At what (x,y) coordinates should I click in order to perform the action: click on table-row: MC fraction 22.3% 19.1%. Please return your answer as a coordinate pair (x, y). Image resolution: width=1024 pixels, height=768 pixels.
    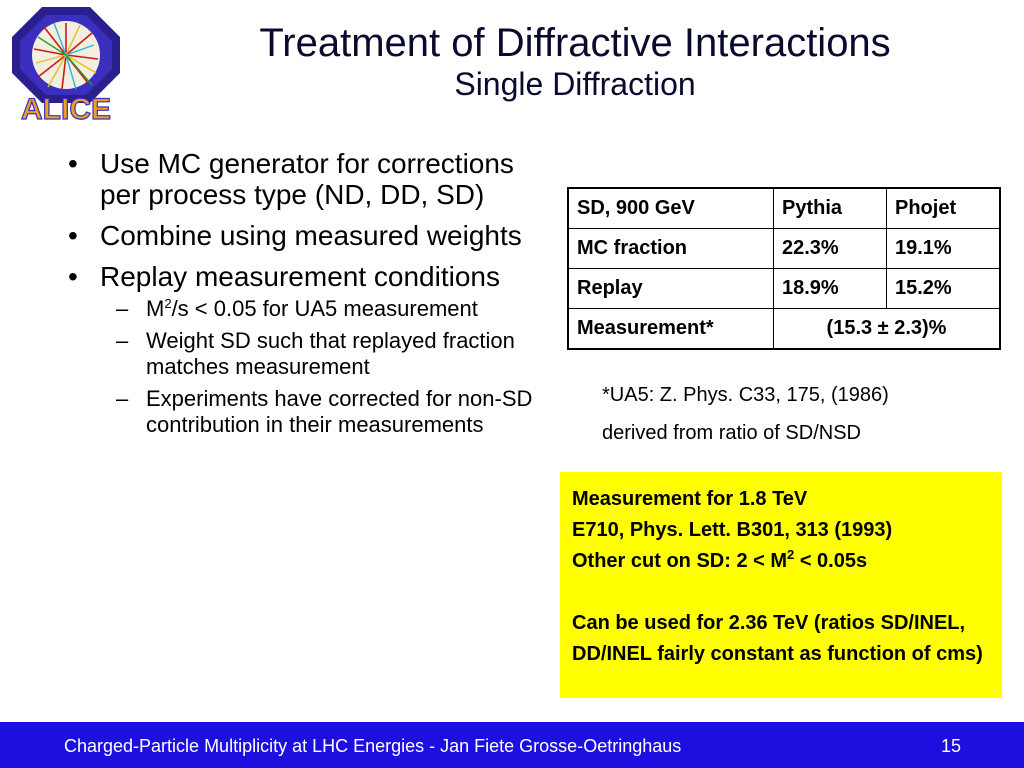
    Looking at the image, I should click on (784, 248).